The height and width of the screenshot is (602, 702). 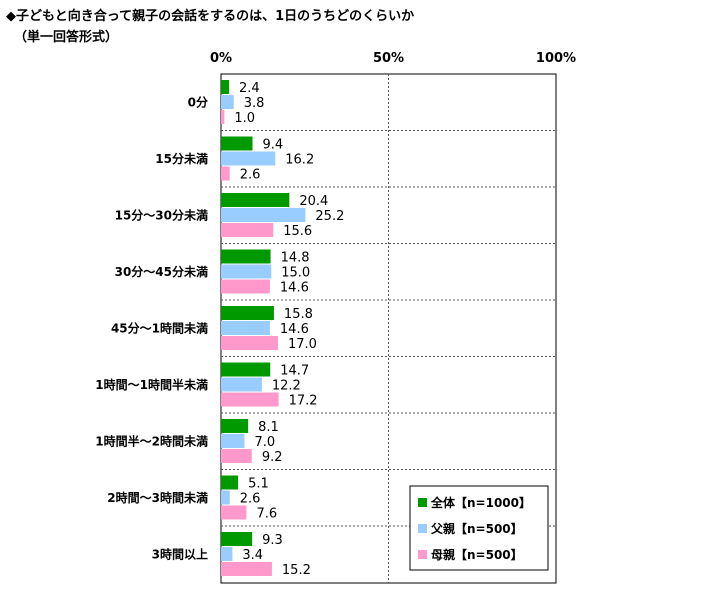 What do you see at coordinates (252, 555) in the screenshot?
I see `value-label: 3.4` at bounding box center [252, 555].